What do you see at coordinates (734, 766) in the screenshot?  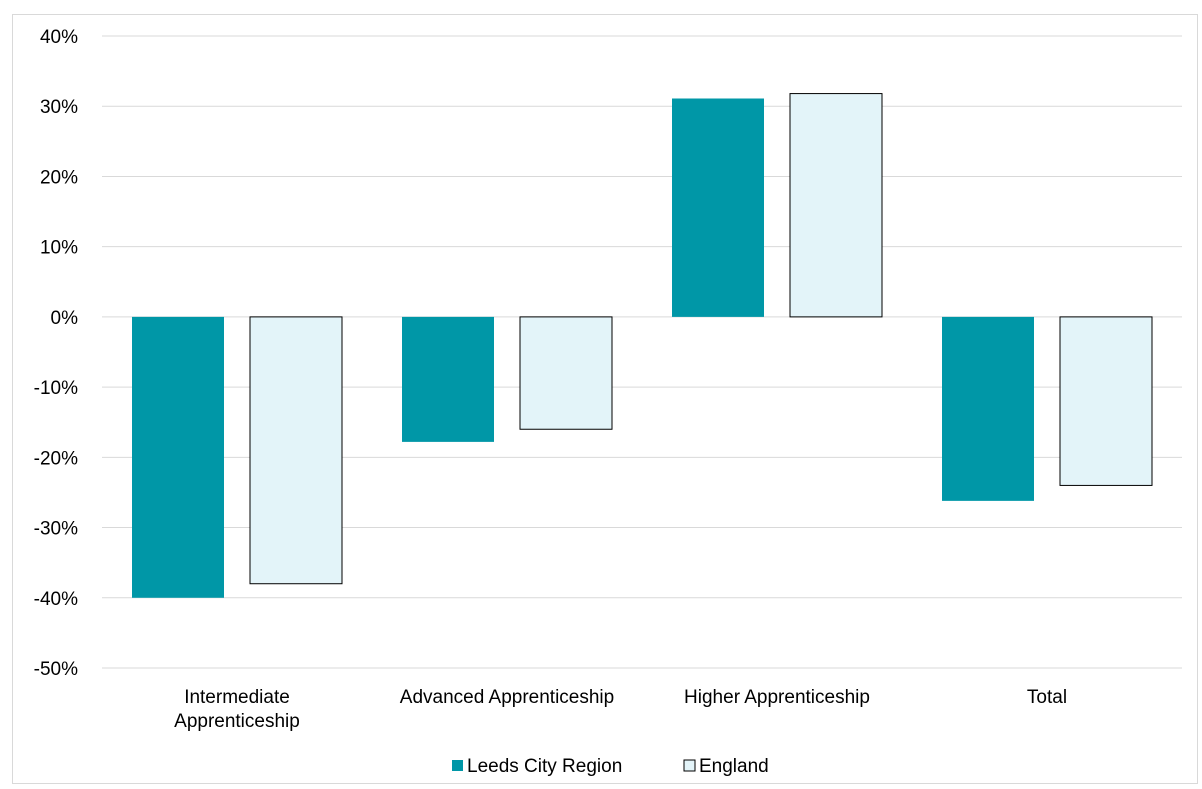 I see `legend-label: England` at bounding box center [734, 766].